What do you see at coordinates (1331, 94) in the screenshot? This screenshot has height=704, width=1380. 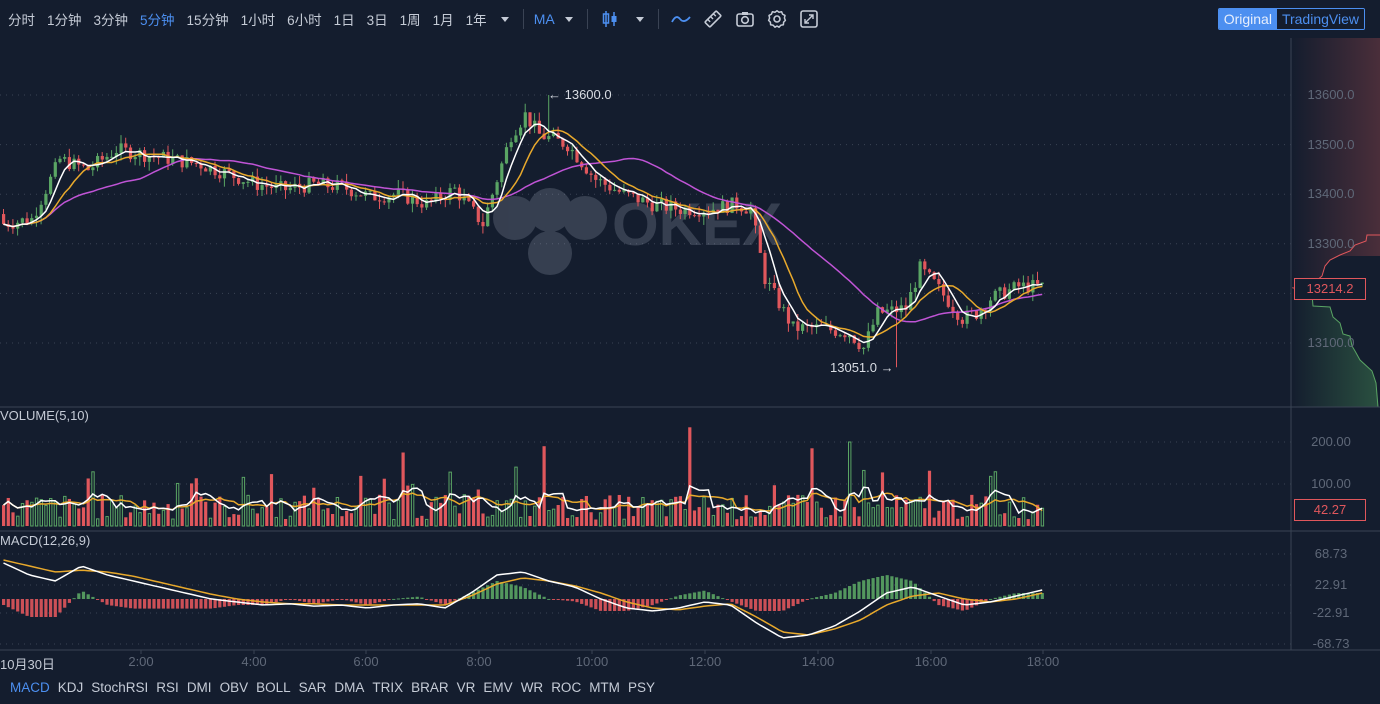 I see `axis-tick-label: 13600.0` at bounding box center [1331, 94].